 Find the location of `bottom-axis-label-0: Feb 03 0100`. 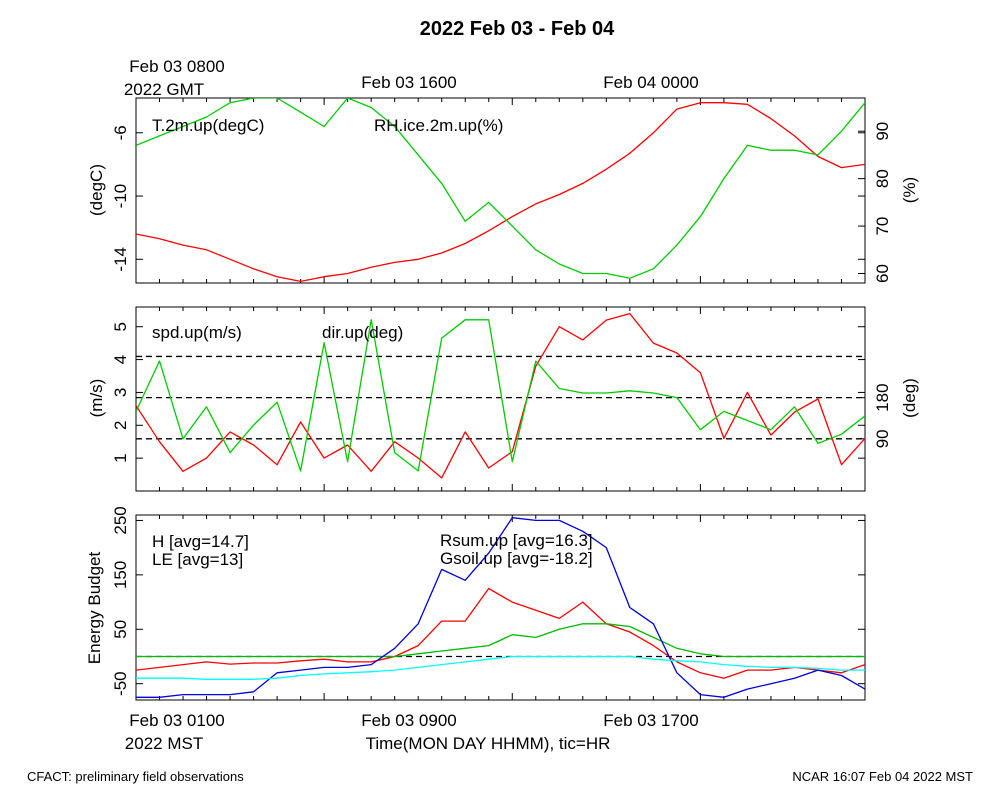

bottom-axis-label-0: Feb 03 0100 is located at coordinates (176, 720).